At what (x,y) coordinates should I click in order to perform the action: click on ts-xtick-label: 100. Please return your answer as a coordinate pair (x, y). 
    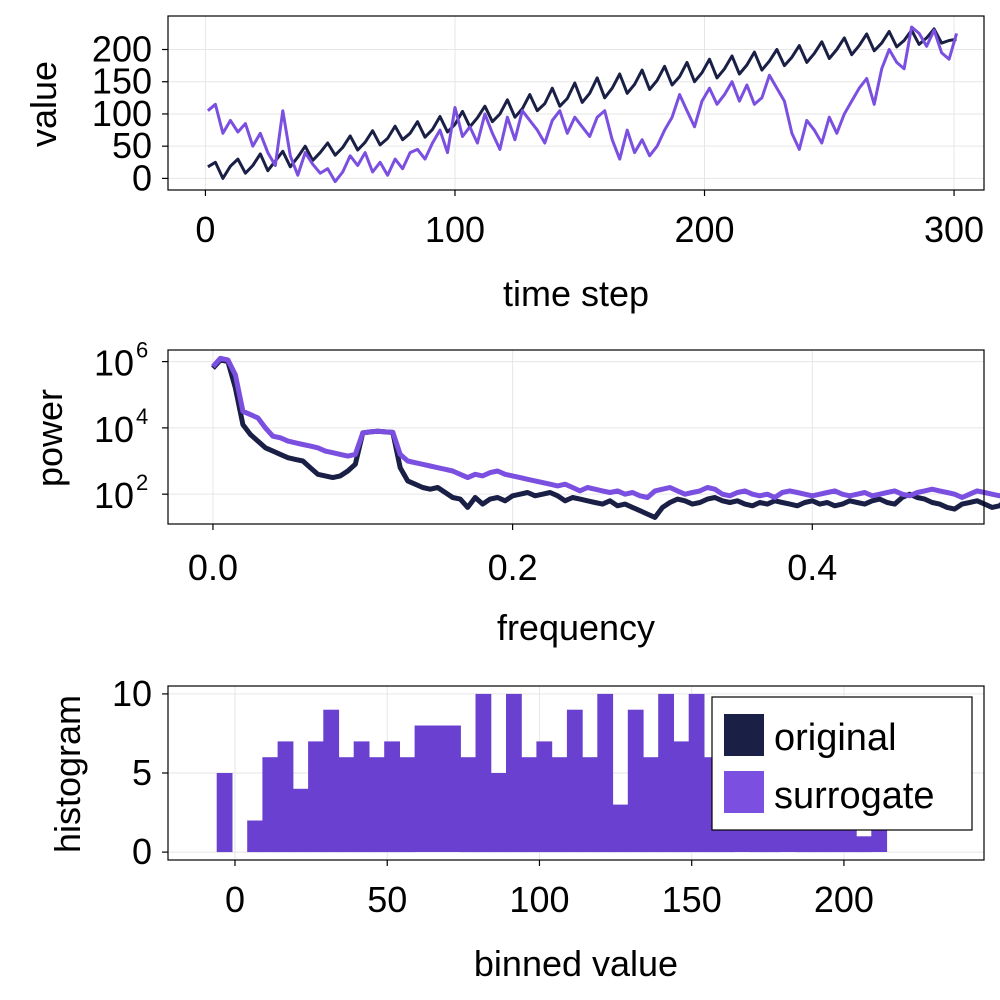
    Looking at the image, I should click on (455, 229).